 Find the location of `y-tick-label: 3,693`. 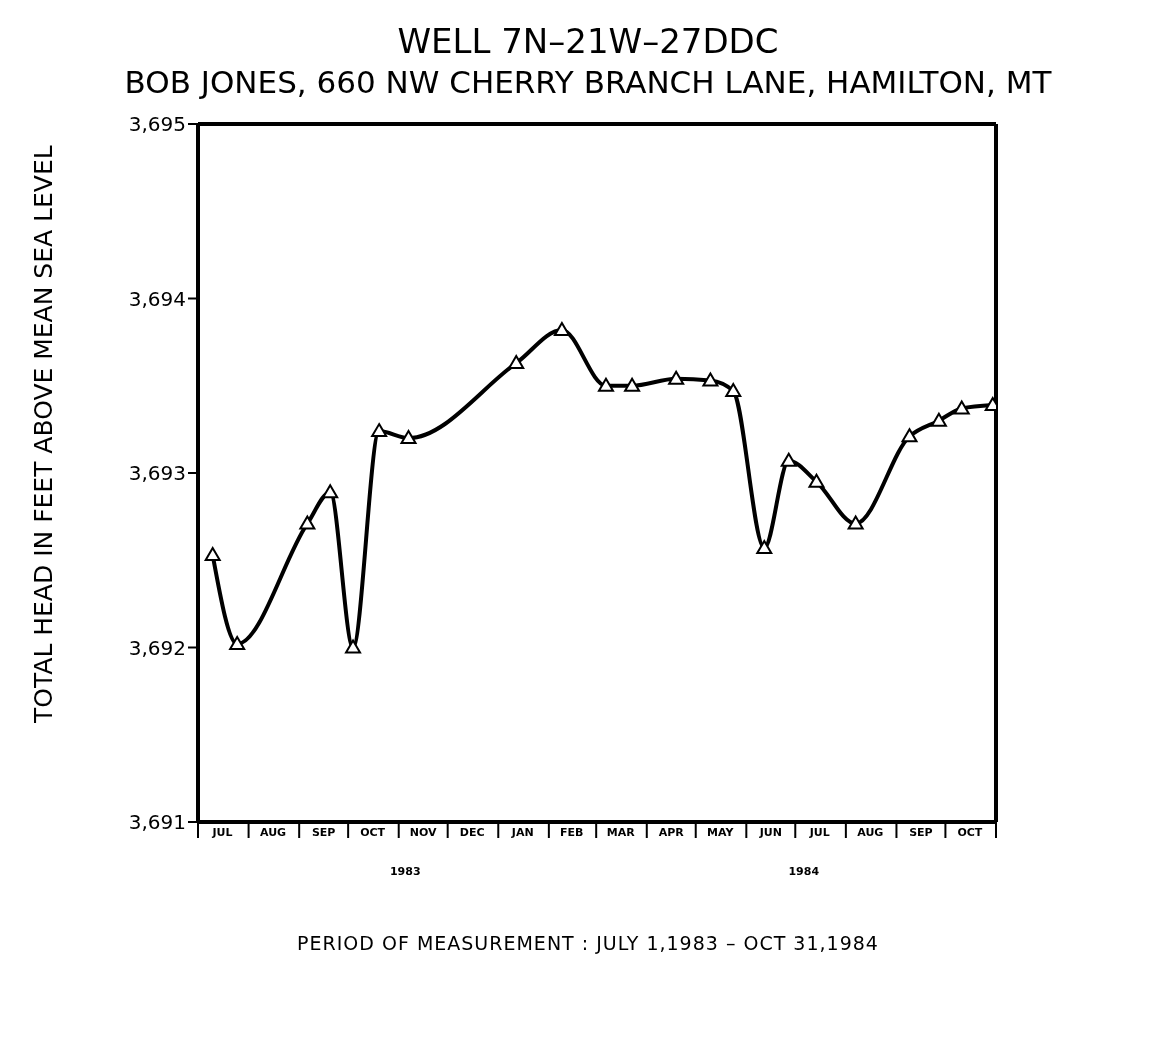

y-tick-label: 3,693 is located at coordinates (157, 473).